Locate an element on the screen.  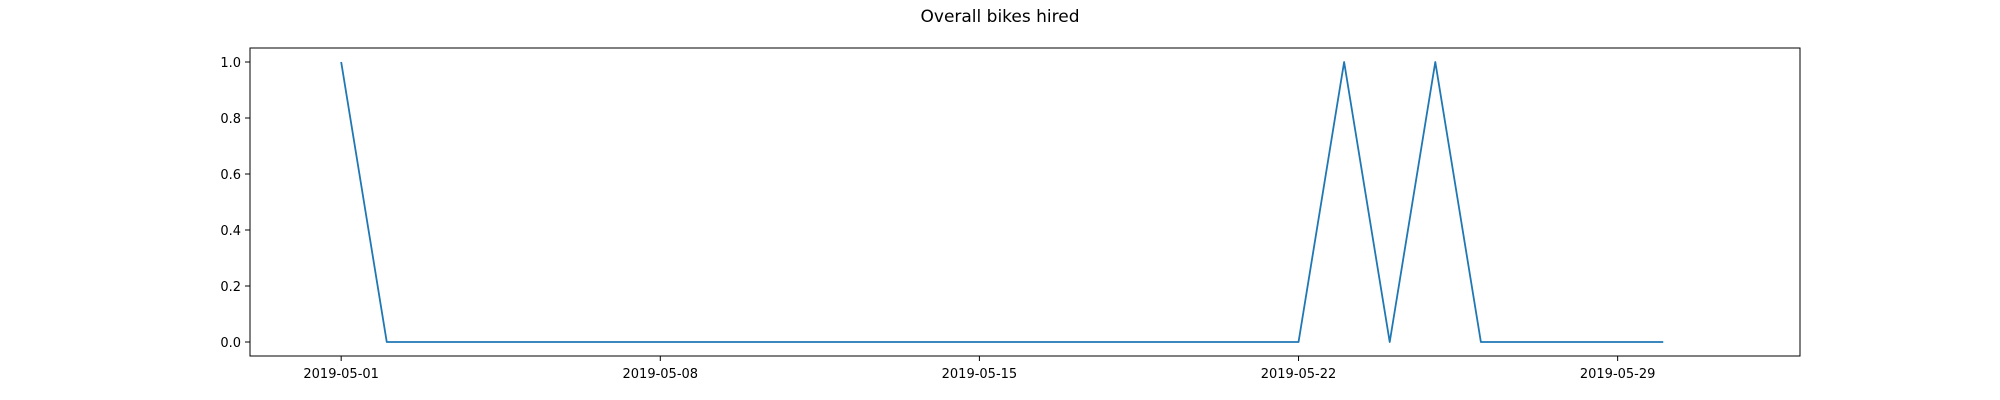
chart-title: Overall bikes hired is located at coordinates (1000, 17).